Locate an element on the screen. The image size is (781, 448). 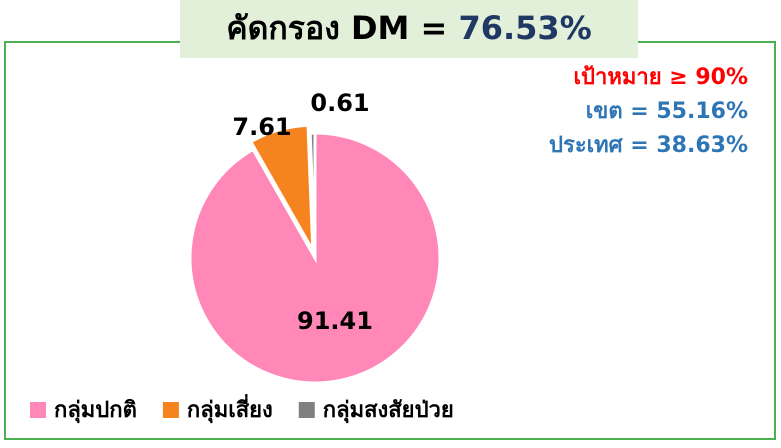
data-label: 0.61 is located at coordinates (339, 103).